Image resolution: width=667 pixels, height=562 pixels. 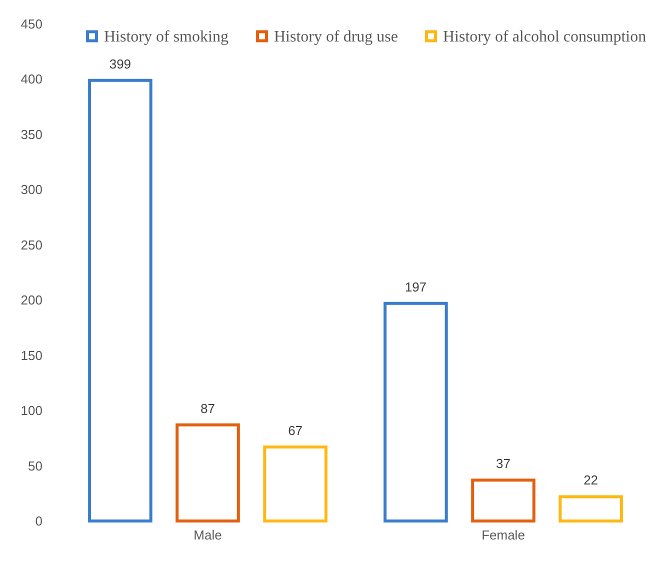 I want to click on legend-label: History of smoking, so click(x=166, y=37).